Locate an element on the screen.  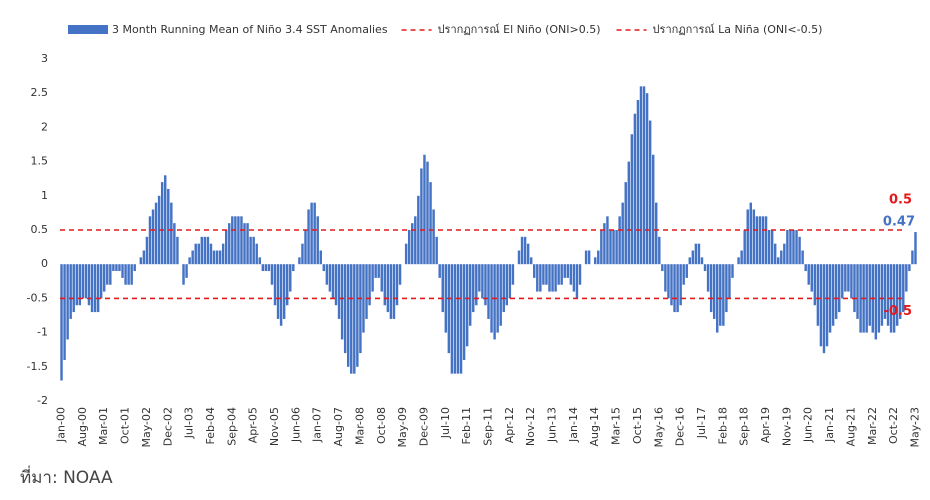
y-tick-label: -1.5 is located at coordinates (37, 366).